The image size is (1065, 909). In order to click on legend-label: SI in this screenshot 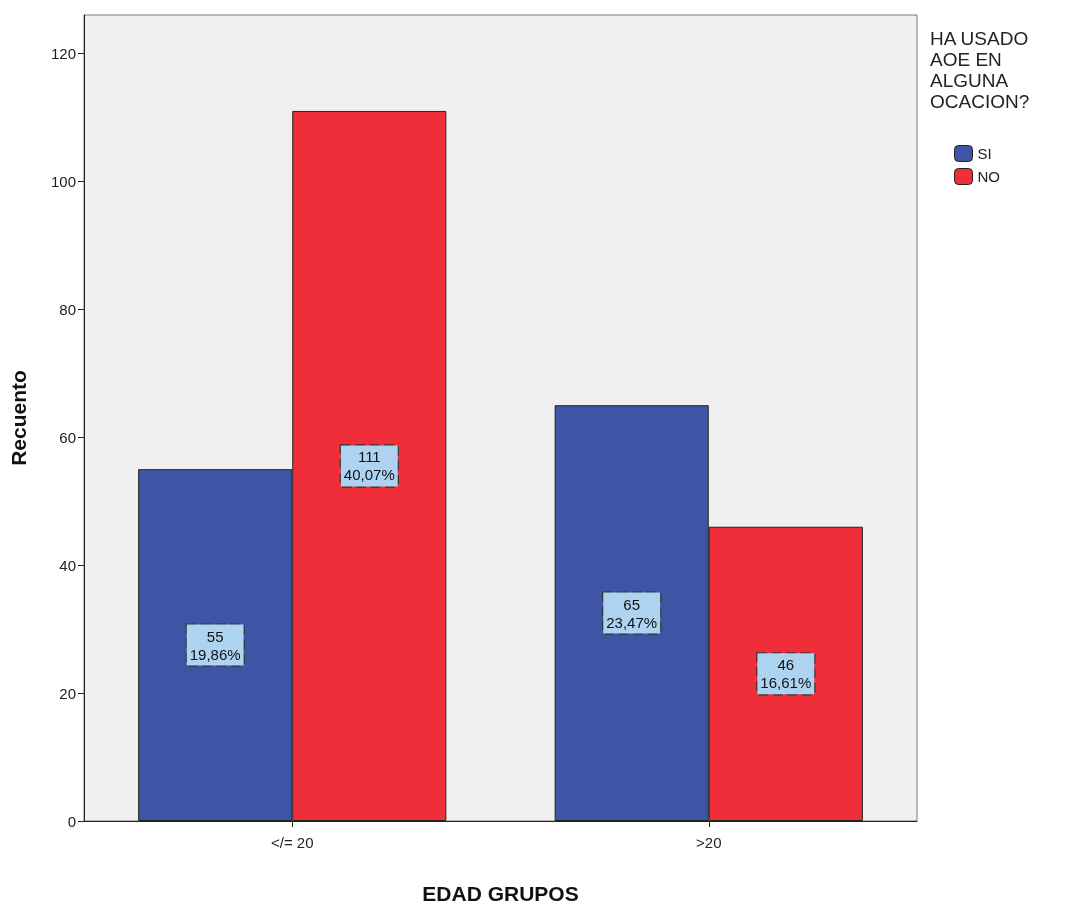, I will do `click(984, 153)`.